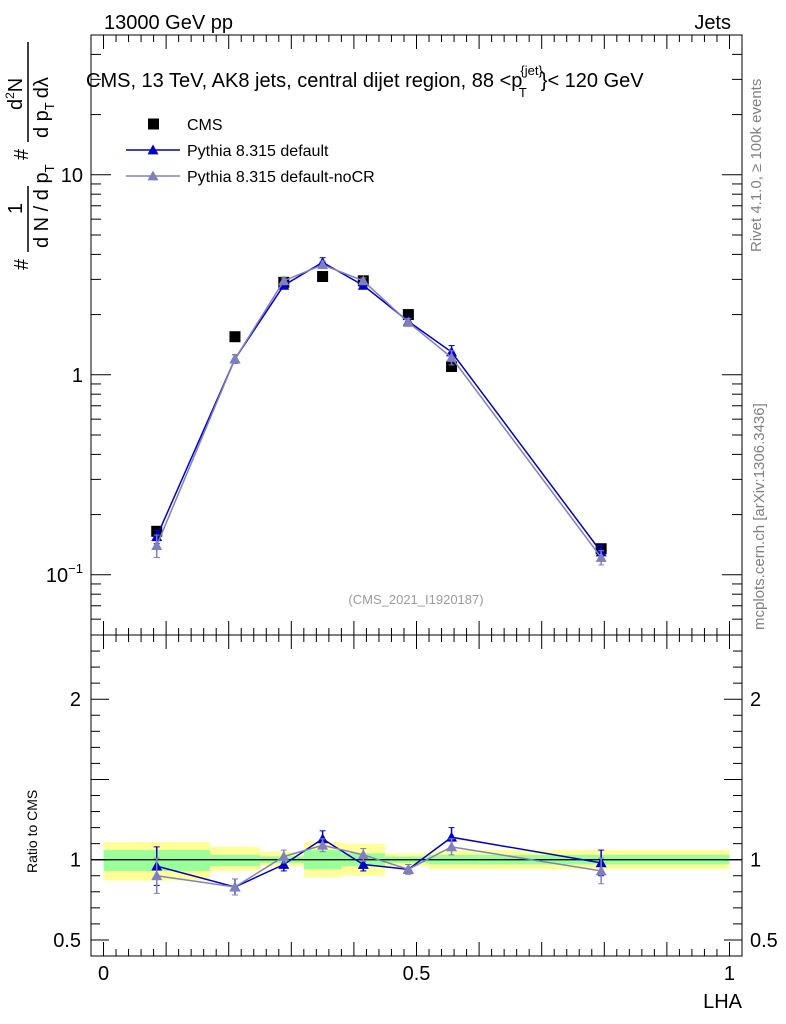 This screenshot has width=786, height=1024. I want to click on ylabel-hash2: #, so click(22, 154).